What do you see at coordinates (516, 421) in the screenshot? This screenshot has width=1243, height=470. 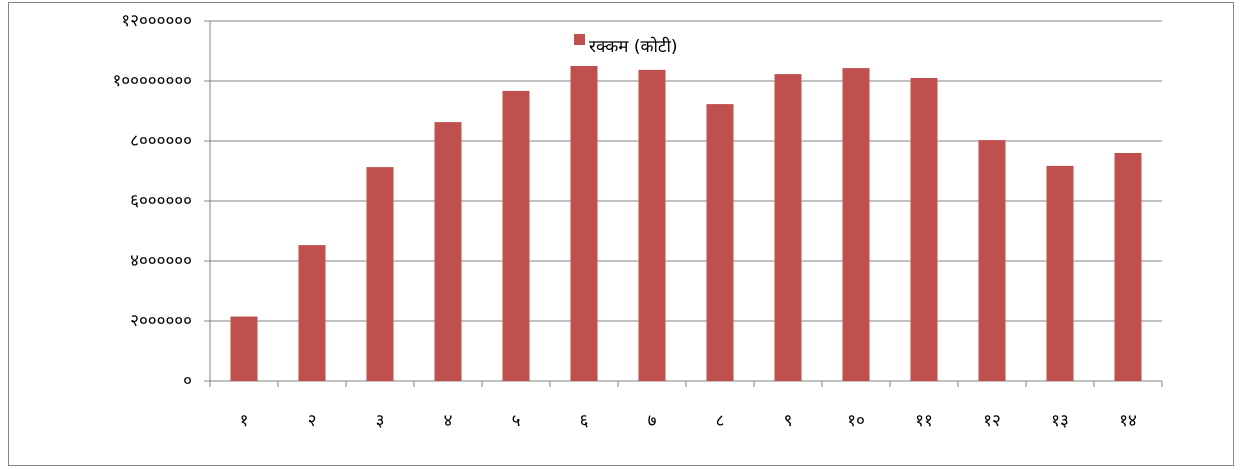 I see `x-tick-label: ५` at bounding box center [516, 421].